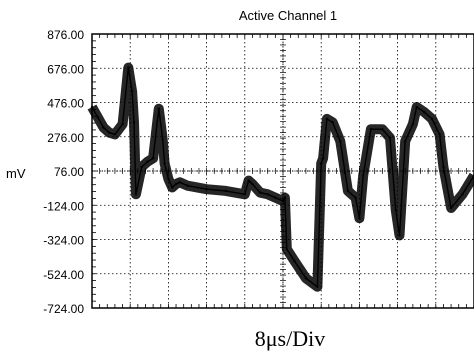 Image resolution: width=474 pixels, height=357 pixels. I want to click on y-axis-unit-label: mV, so click(16, 173).